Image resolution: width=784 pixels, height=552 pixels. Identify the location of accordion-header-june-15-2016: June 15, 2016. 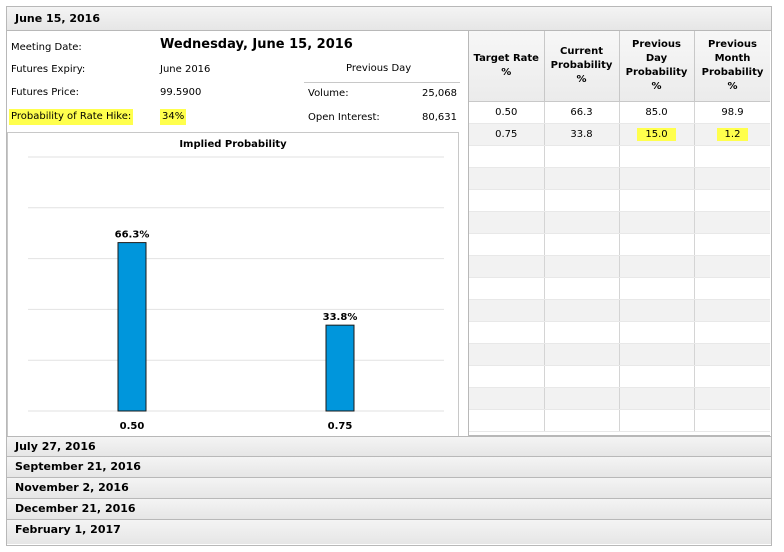
(389, 19).